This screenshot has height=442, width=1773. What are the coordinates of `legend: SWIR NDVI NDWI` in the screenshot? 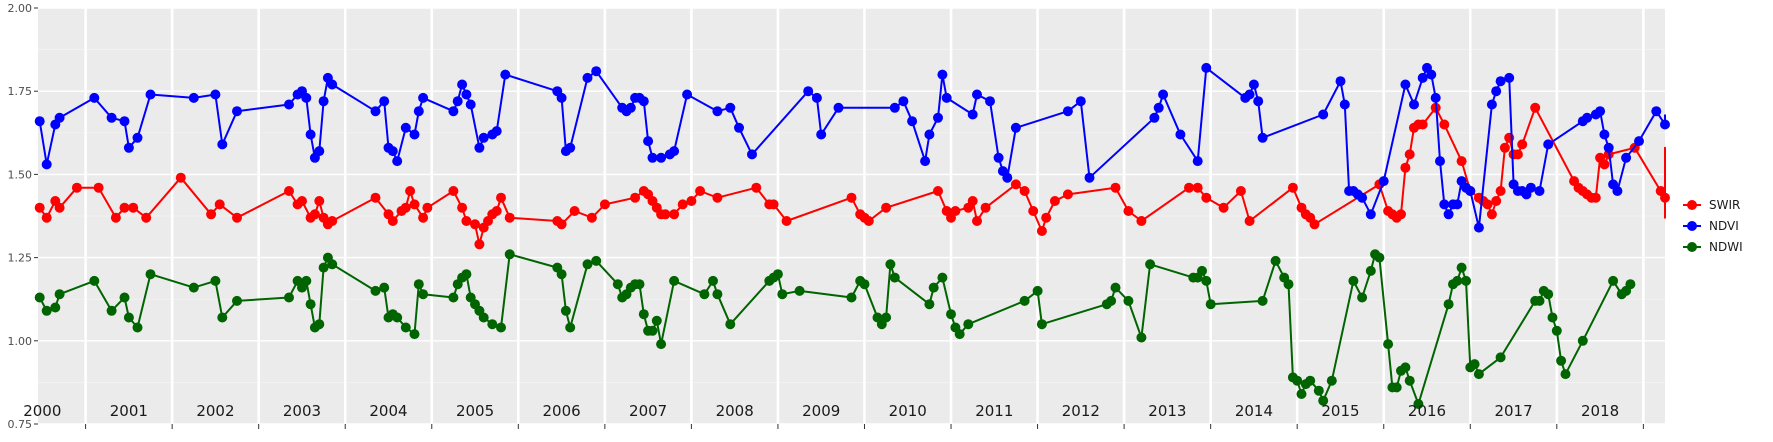 It's located at (1713, 226).